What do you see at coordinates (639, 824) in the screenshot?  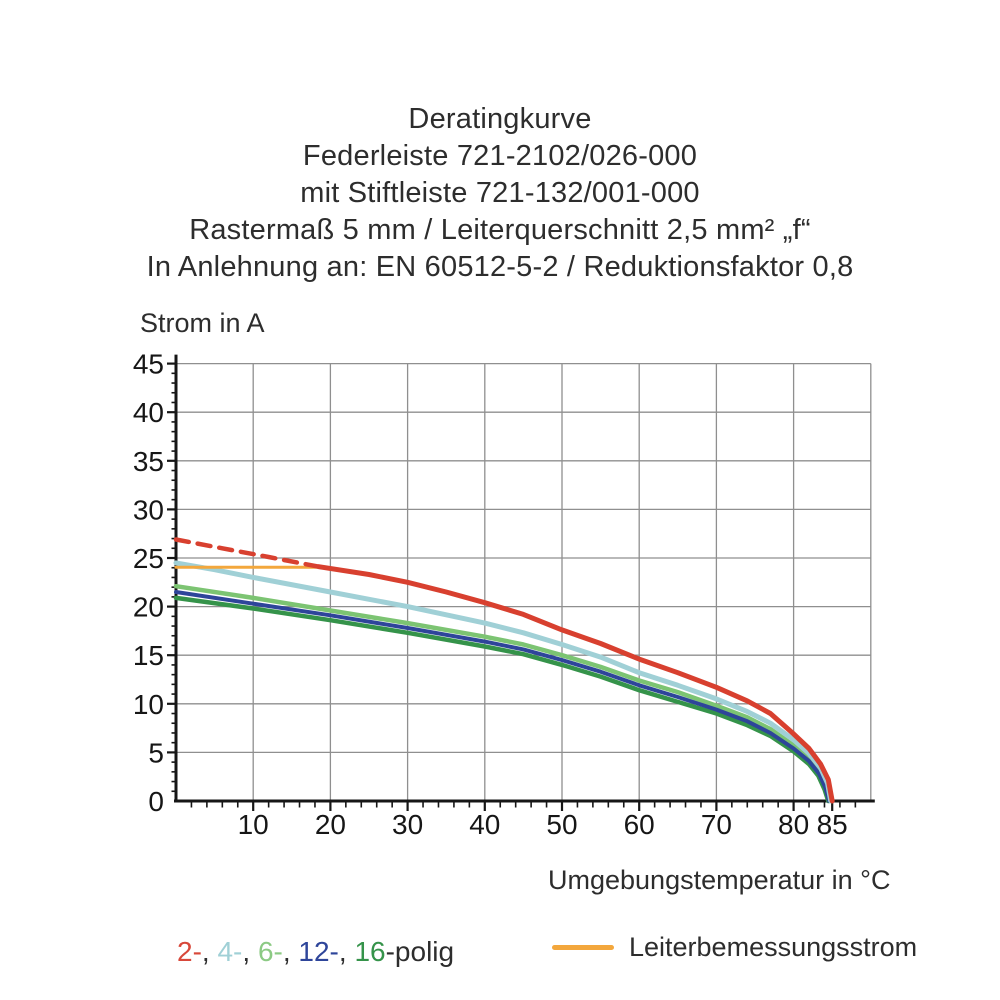 I see `x-tick-label-60: 60` at bounding box center [639, 824].